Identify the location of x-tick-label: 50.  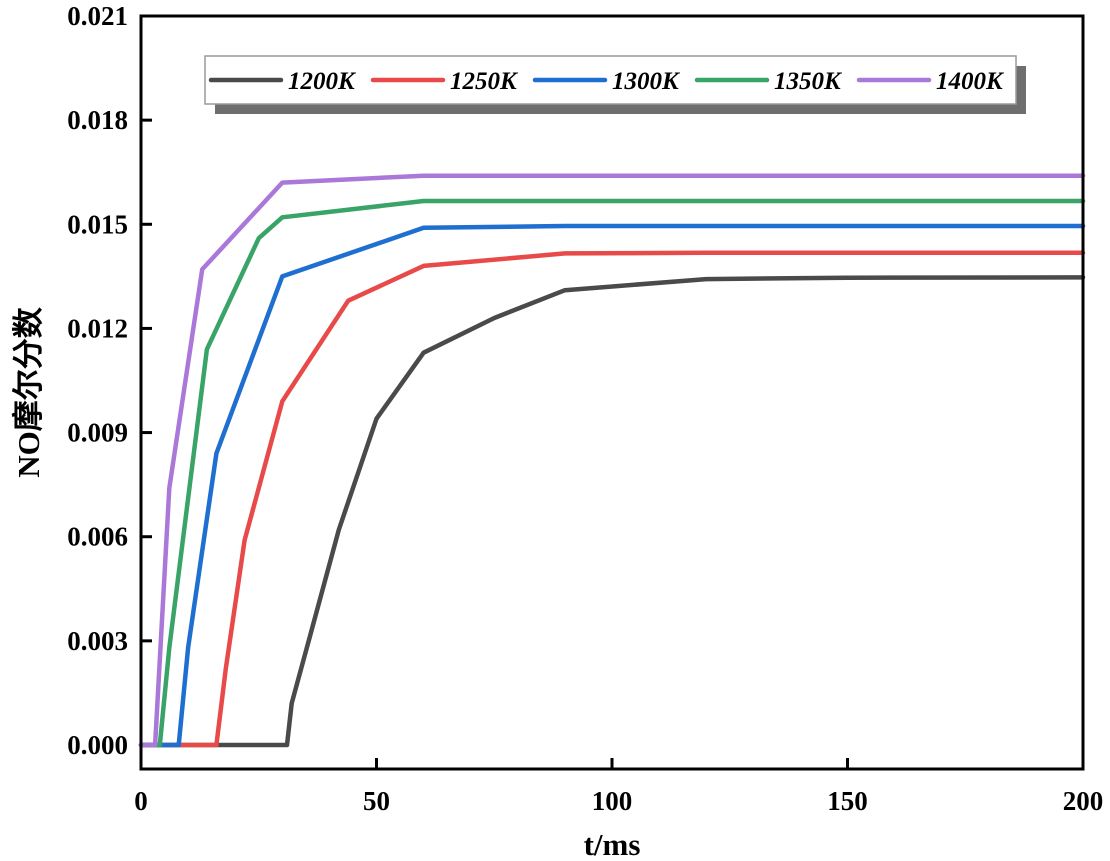
(376, 801).